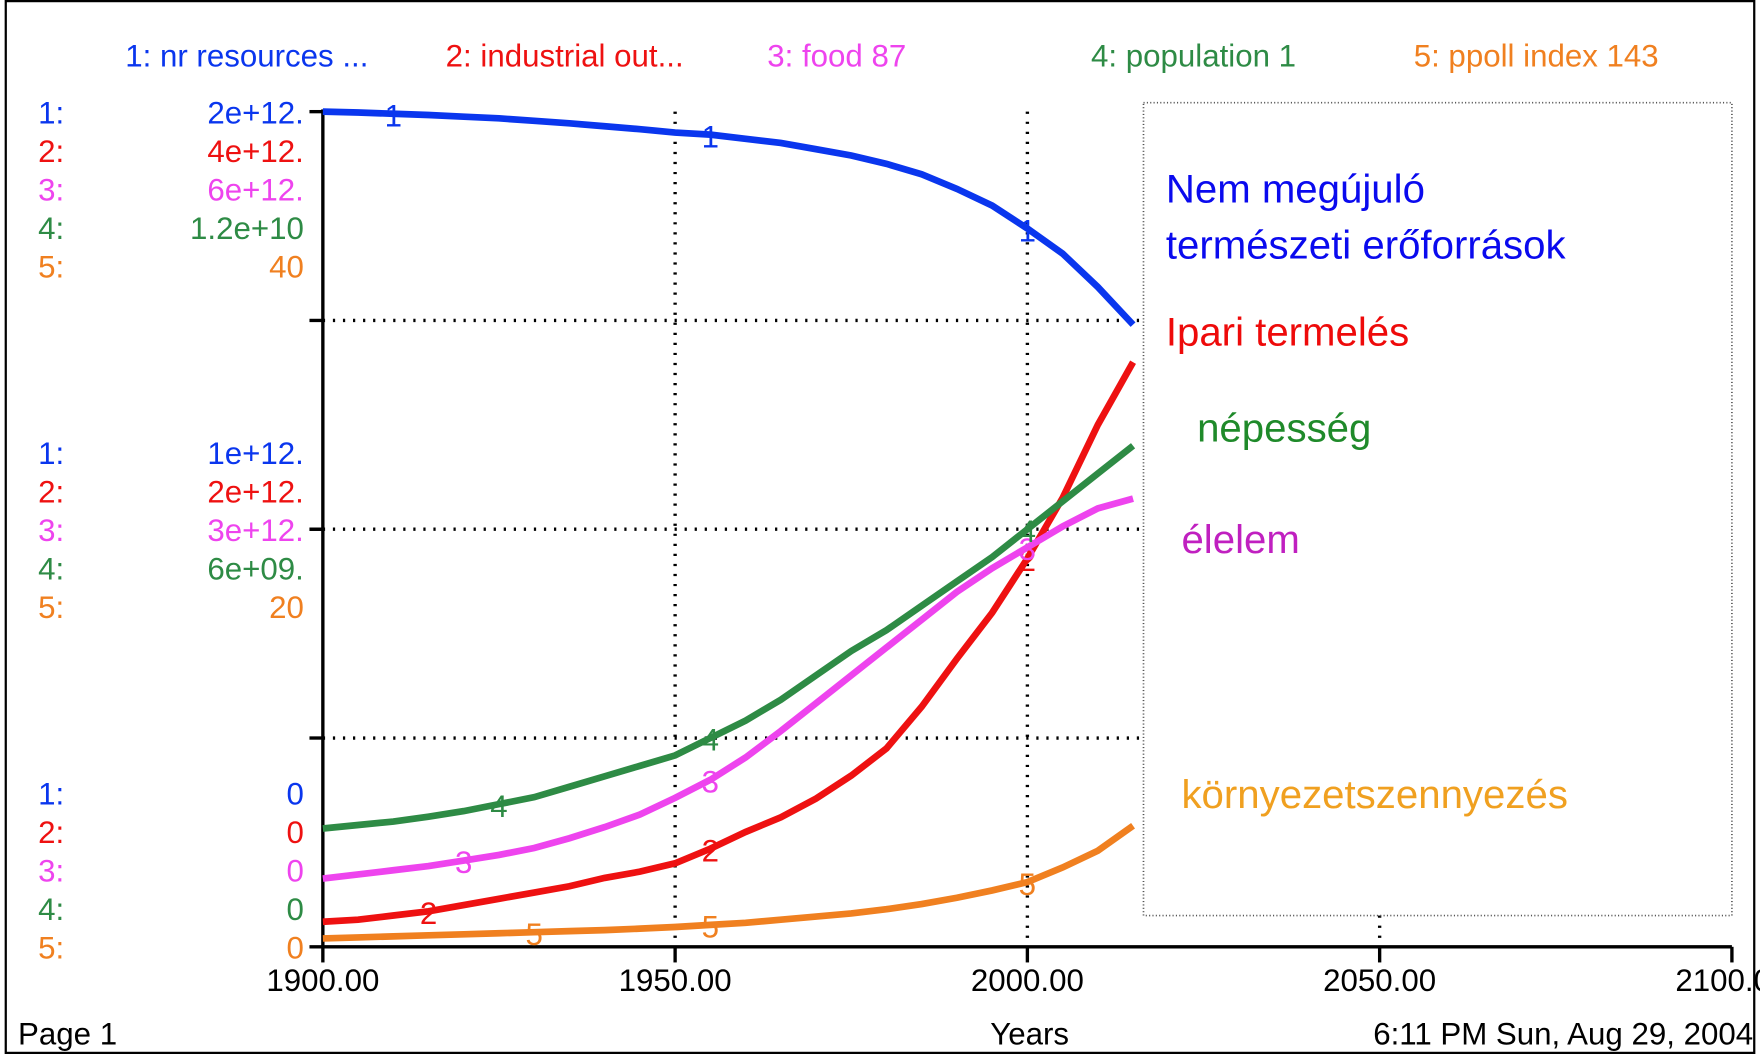  What do you see at coordinates (675, 980) in the screenshot?
I see `x-tick-label: 1950.00` at bounding box center [675, 980].